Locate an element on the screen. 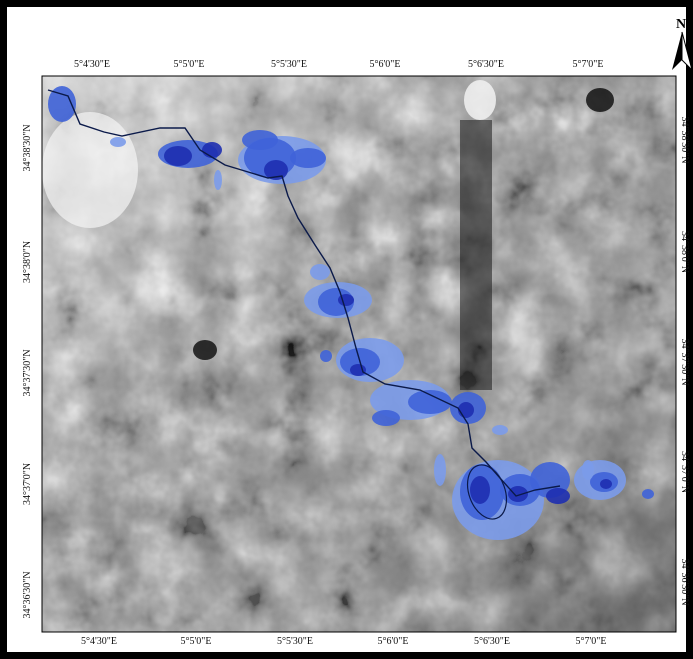 This screenshot has width=693, height=659. bottom-lon-label: 5°4'30"E is located at coordinates (99, 641).